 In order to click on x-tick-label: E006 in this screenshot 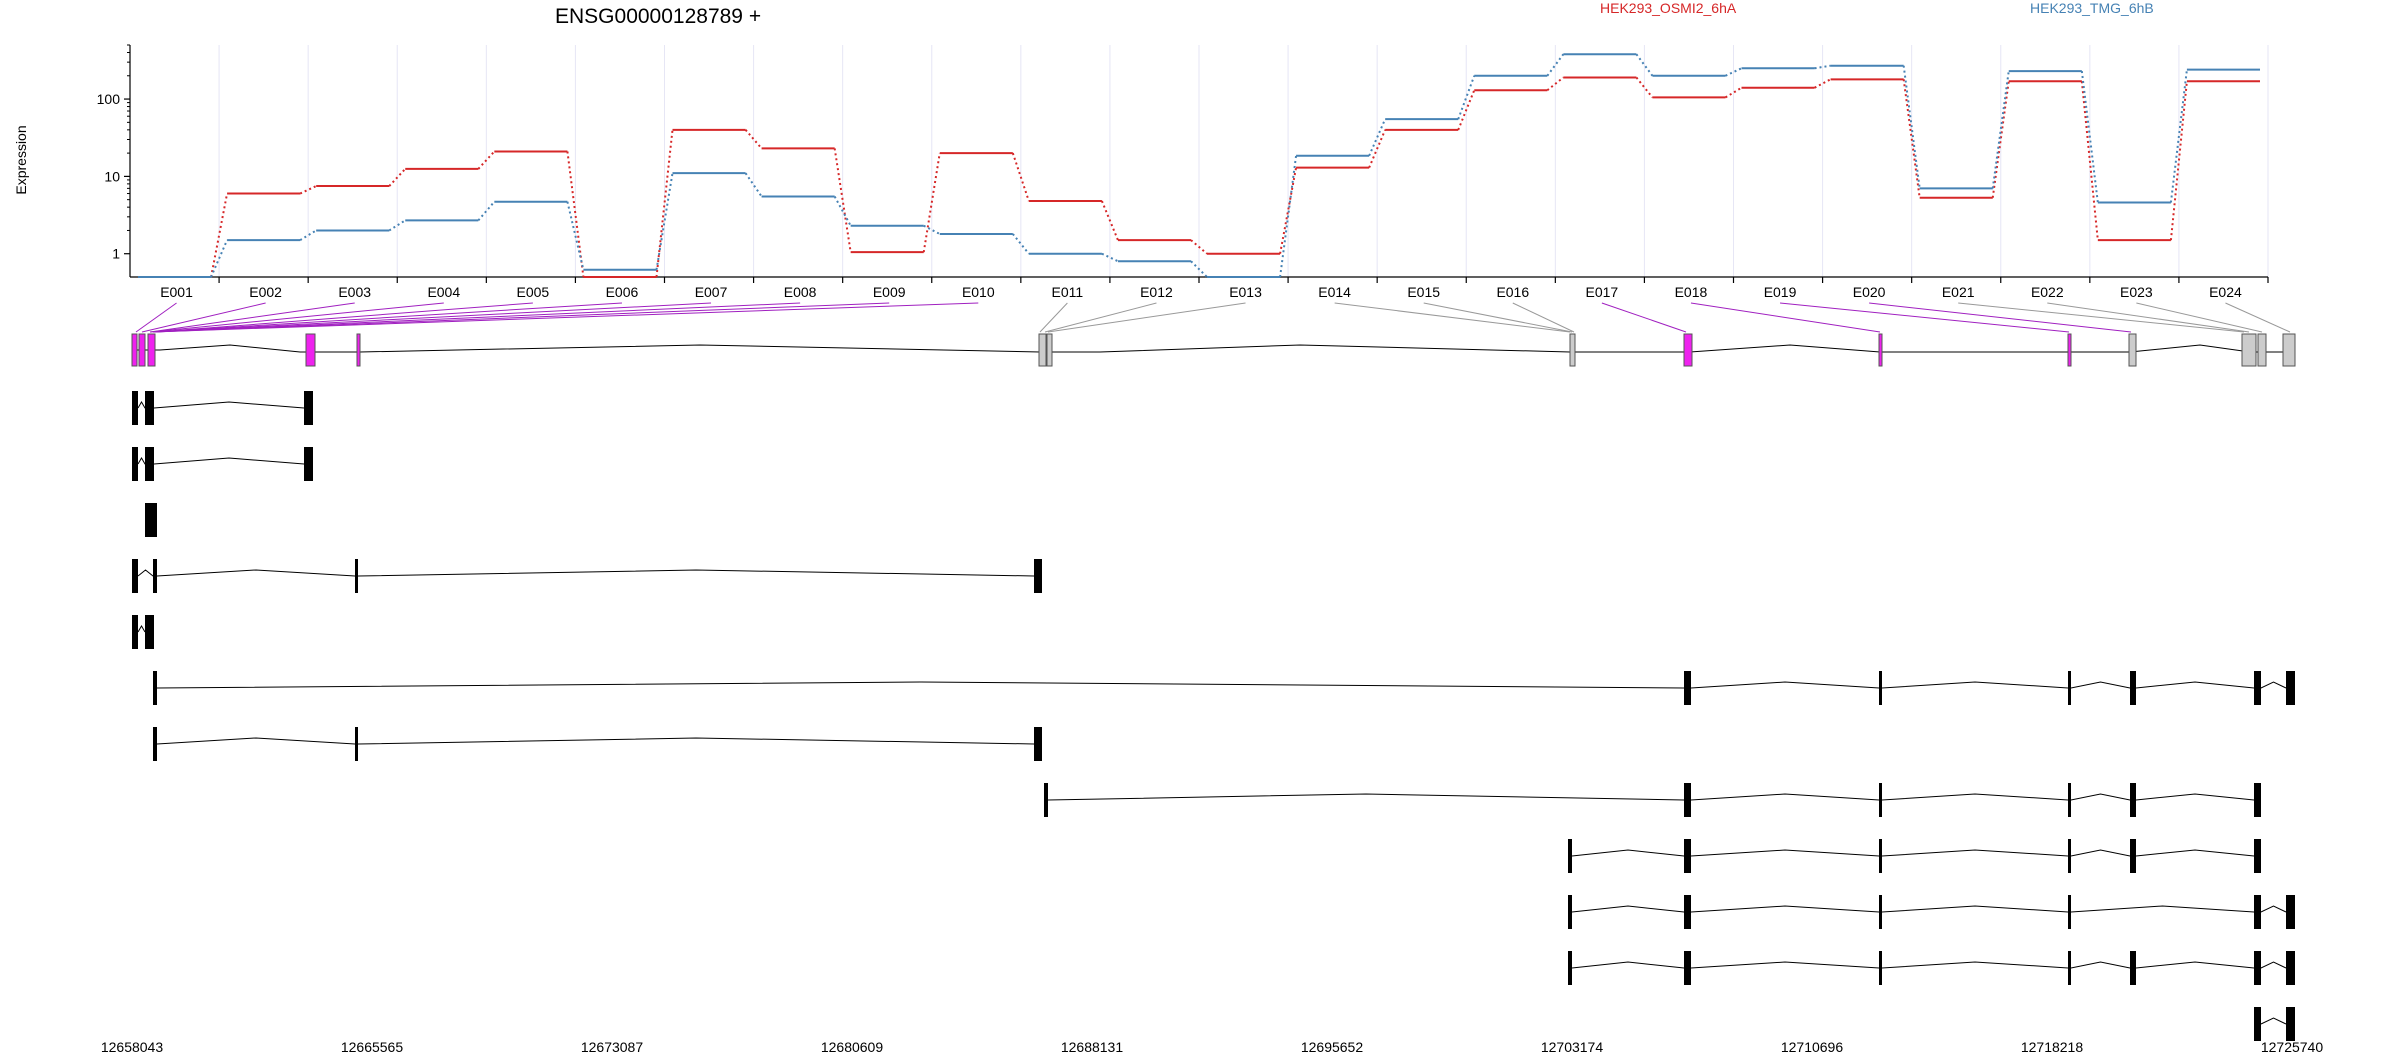, I will do `click(622, 292)`.